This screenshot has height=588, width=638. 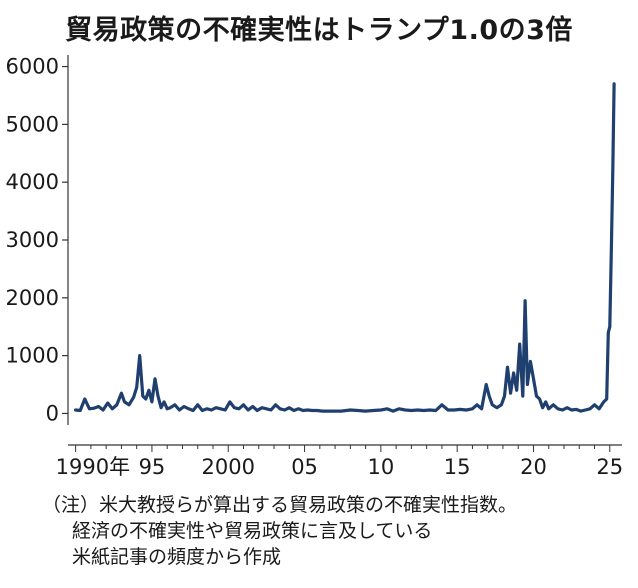 What do you see at coordinates (609, 467) in the screenshot?
I see `x-tick-label: 25` at bounding box center [609, 467].